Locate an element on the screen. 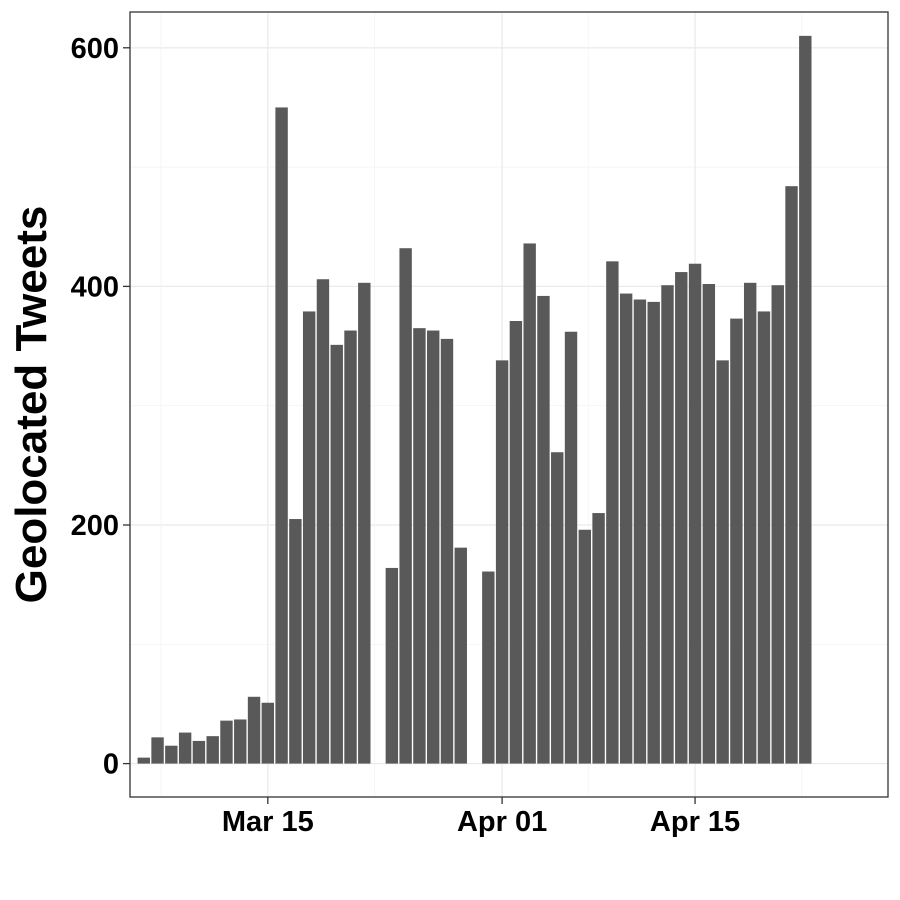 This screenshot has height=900, width=900. x-tick-label: Apr 01 is located at coordinates (502, 822).